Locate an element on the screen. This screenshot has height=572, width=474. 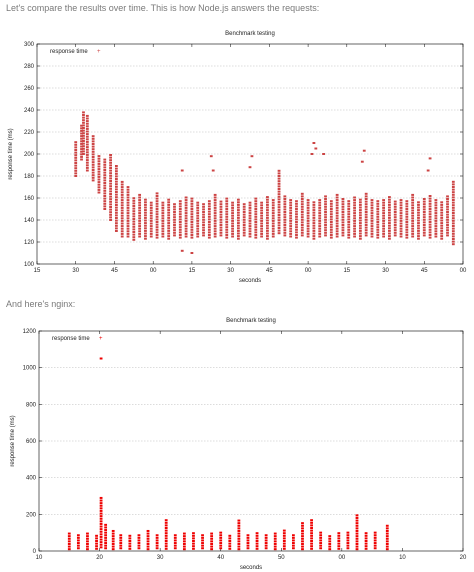
y-tick-label: 160 is located at coordinates (29, 199).